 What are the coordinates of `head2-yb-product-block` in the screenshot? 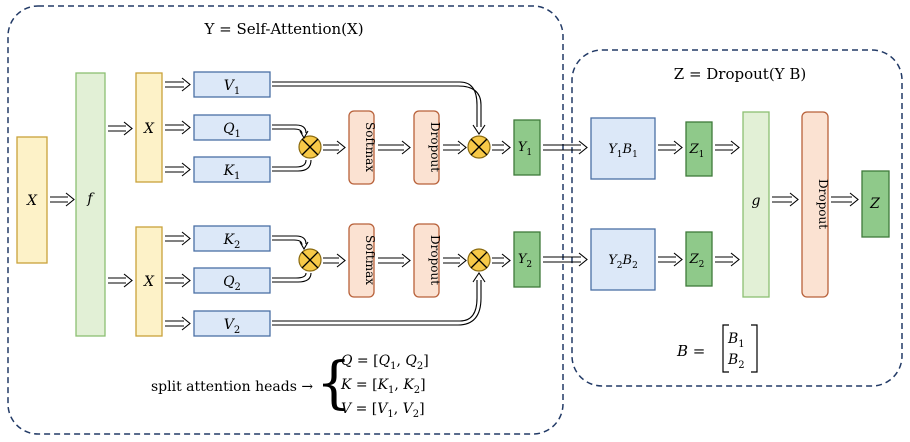 It's located at (623, 259).